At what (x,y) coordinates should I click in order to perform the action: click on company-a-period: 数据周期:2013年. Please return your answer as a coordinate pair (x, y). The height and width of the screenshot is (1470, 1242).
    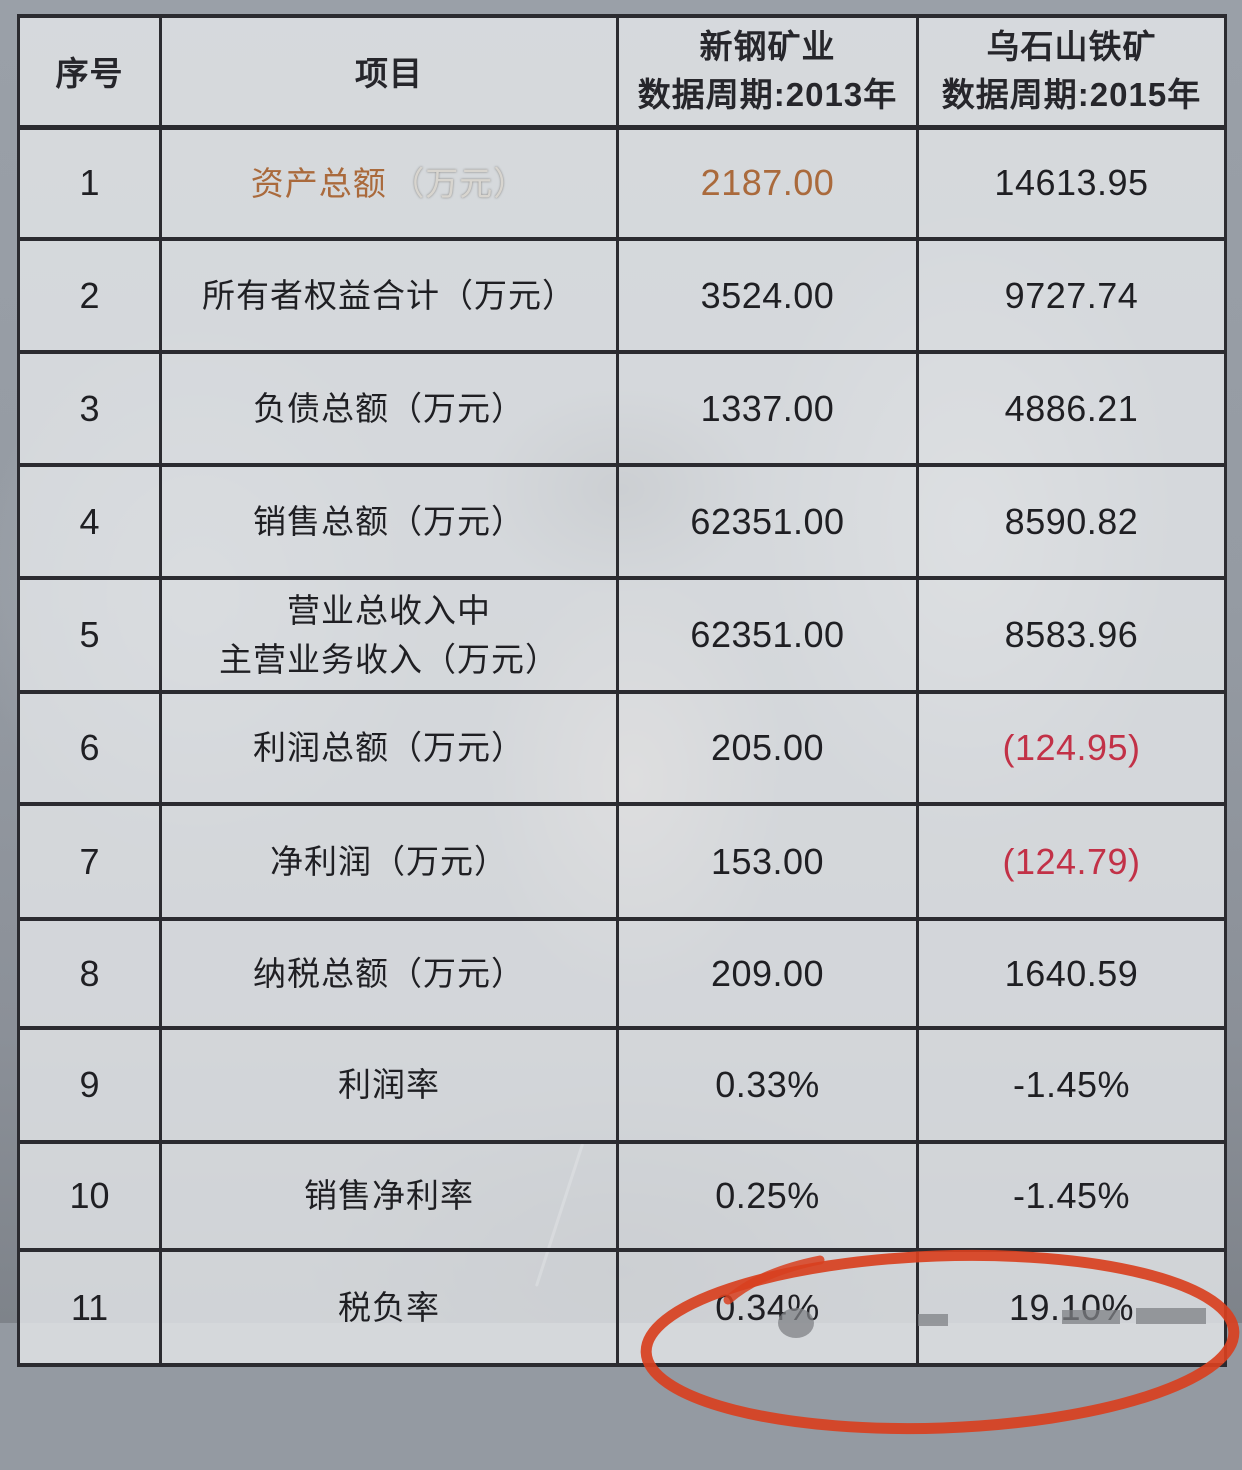
    Looking at the image, I should click on (767, 95).